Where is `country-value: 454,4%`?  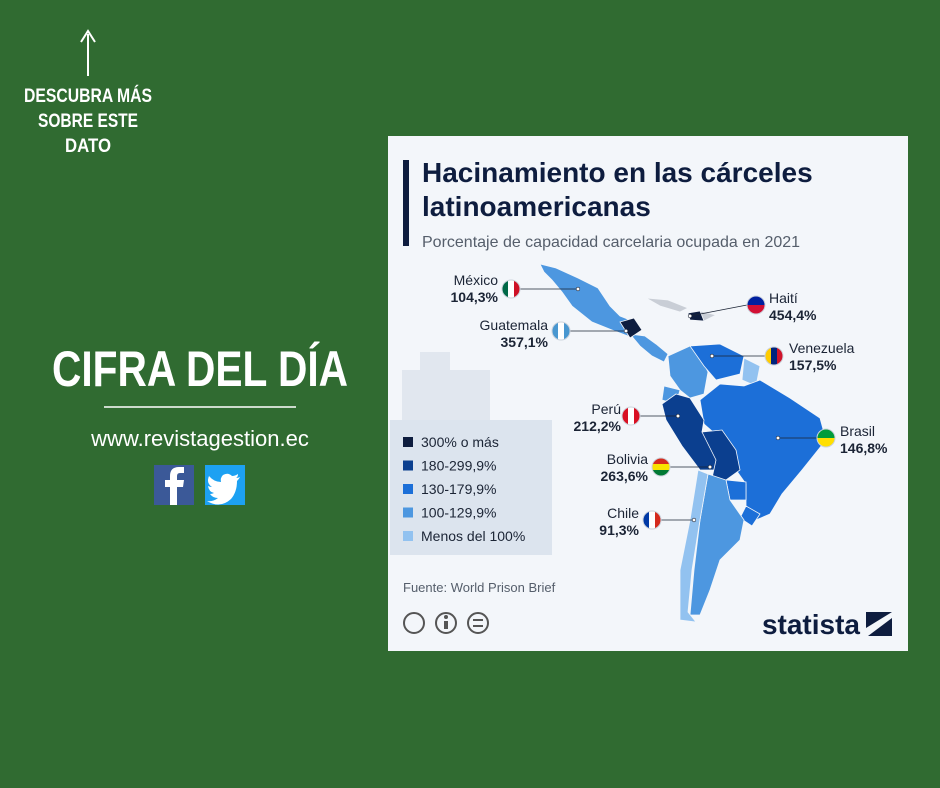 country-value: 454,4% is located at coordinates (793, 315).